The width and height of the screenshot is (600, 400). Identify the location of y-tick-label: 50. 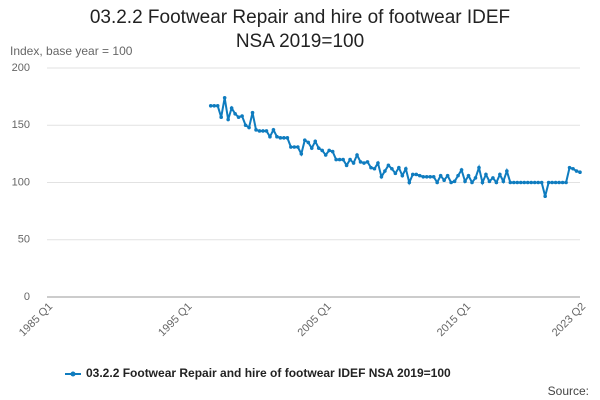
(24, 240).